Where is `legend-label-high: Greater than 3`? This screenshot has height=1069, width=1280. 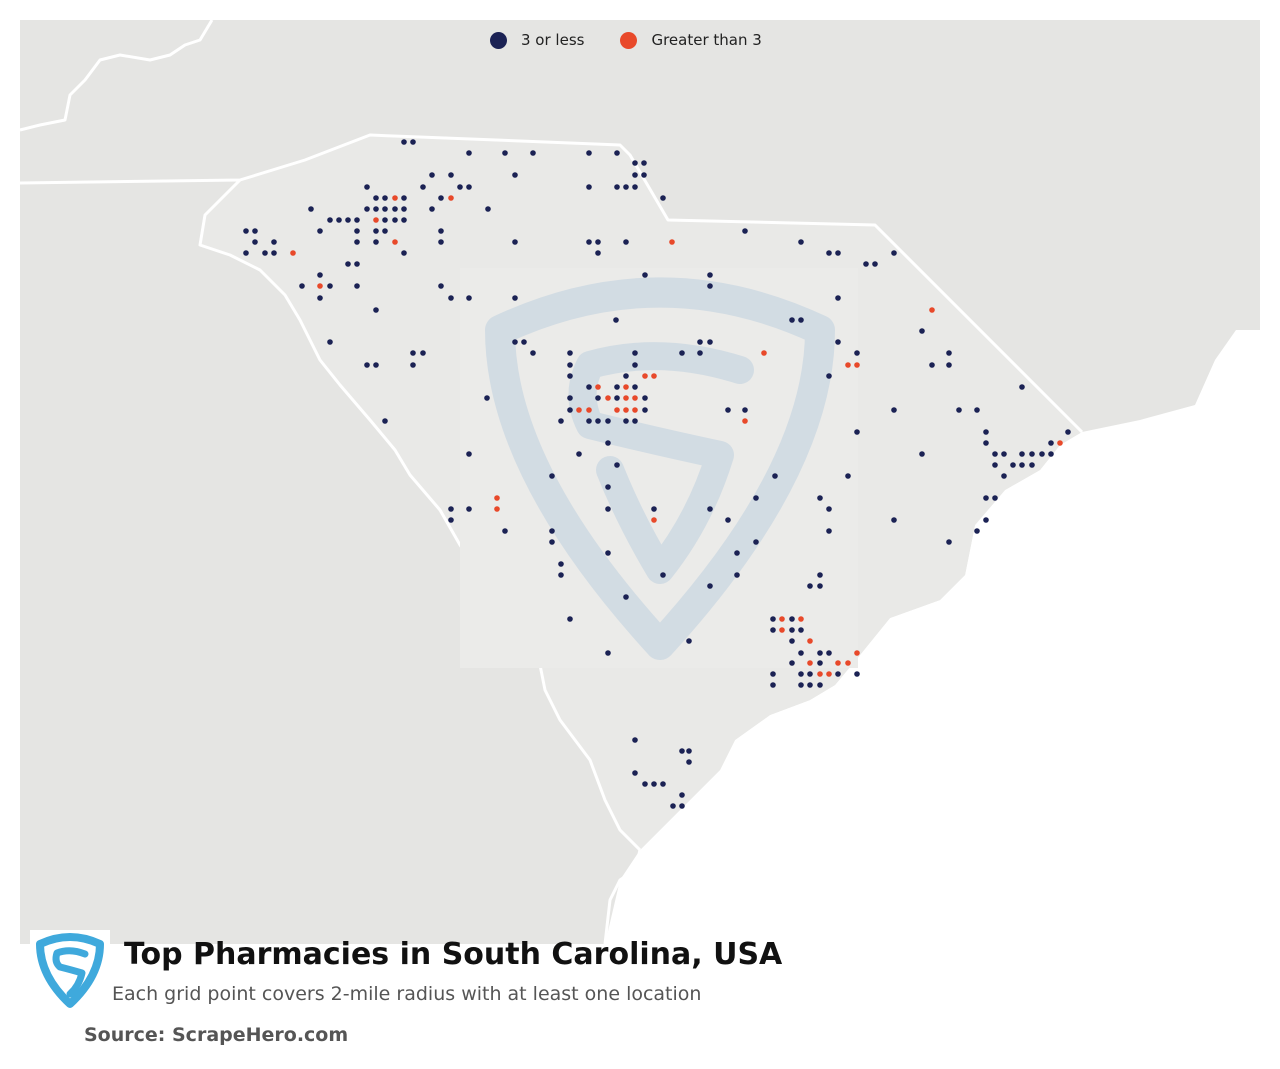 legend-label-high: Greater than 3 is located at coordinates (706, 40).